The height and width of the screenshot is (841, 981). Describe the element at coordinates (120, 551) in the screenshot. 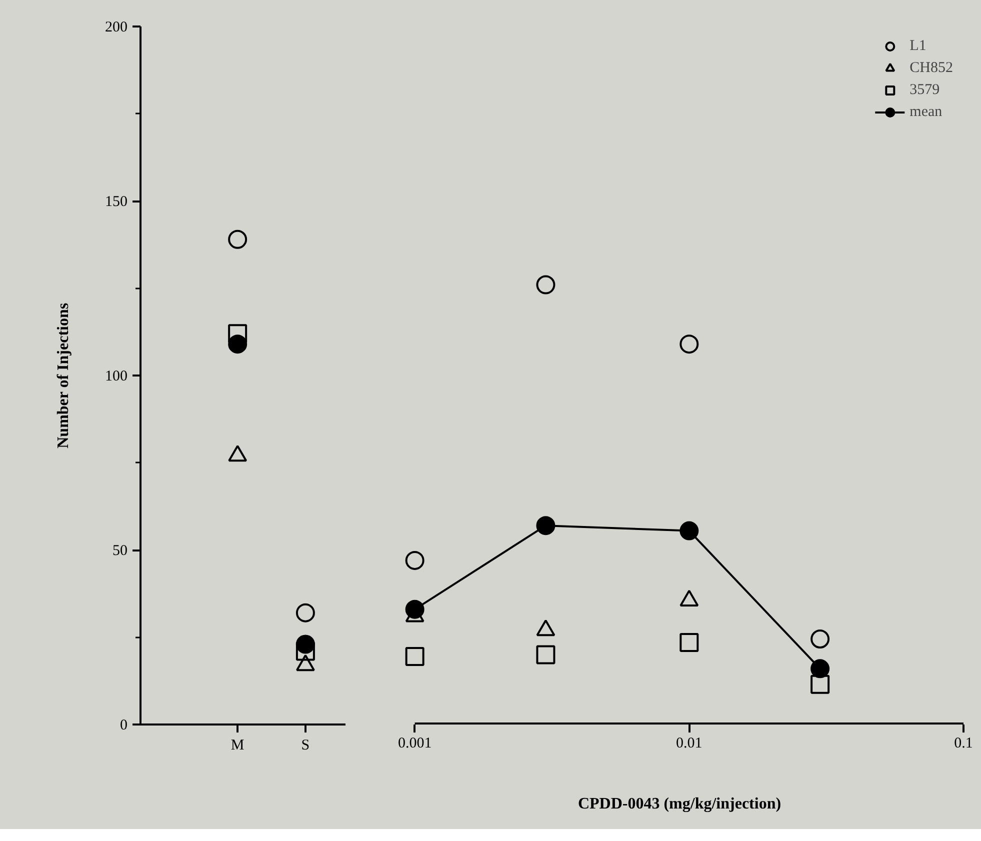

I see `y-tick-label: 50` at that location.